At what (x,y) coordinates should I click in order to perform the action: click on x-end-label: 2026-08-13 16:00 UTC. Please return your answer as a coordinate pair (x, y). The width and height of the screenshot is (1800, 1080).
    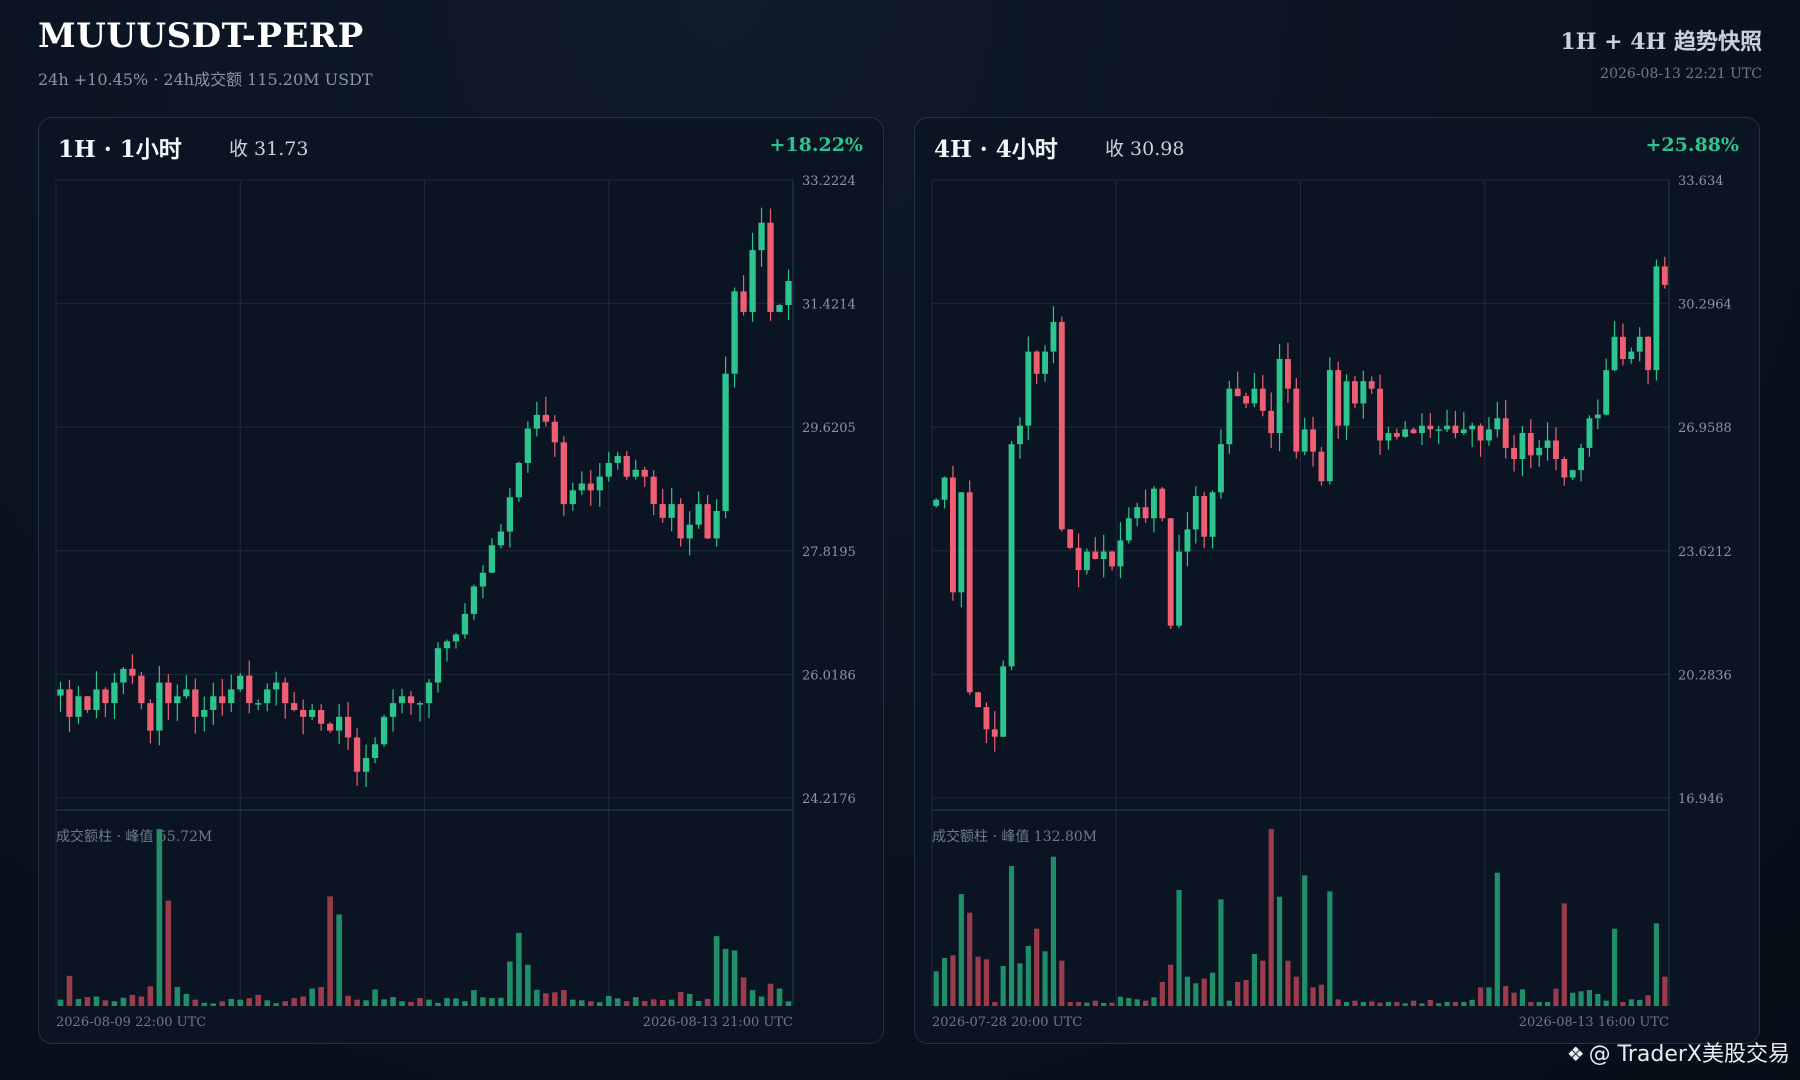
    Looking at the image, I should click on (1594, 1022).